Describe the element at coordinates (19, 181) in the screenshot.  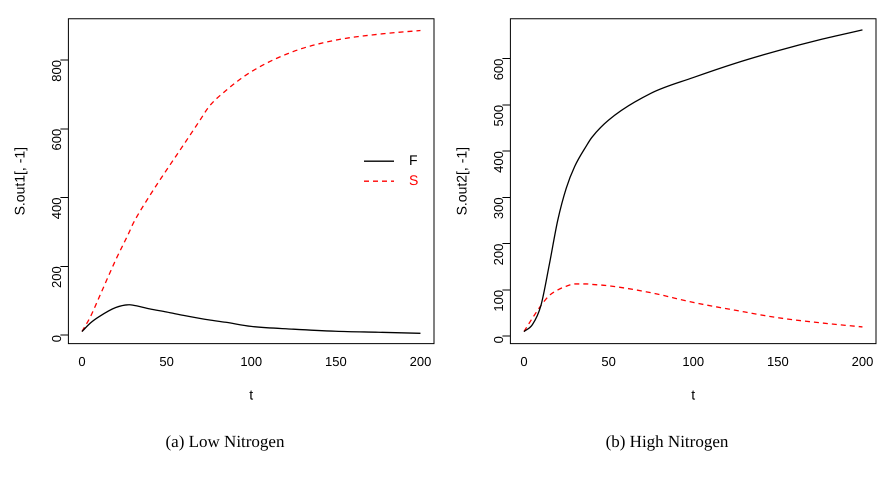
I see `y-axis-title: S.out1[, -1]` at that location.